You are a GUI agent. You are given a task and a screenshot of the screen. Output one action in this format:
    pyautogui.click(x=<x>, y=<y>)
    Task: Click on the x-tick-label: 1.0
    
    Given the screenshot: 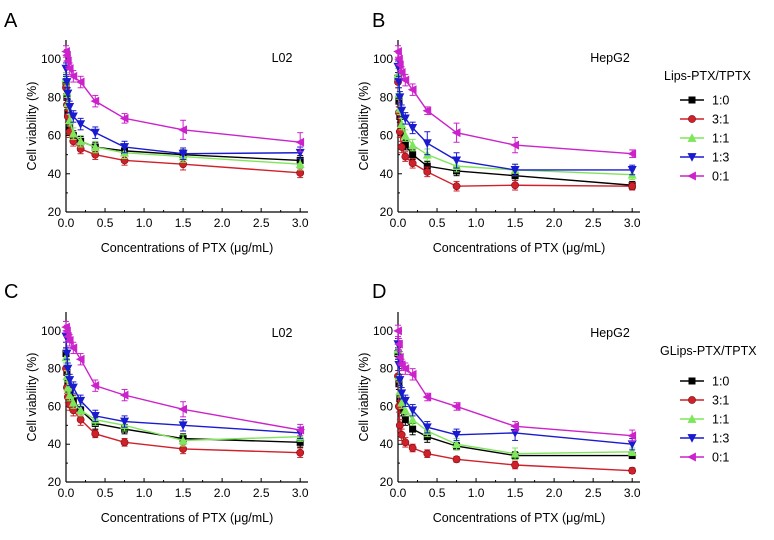 What is the action you would take?
    pyautogui.click(x=144, y=493)
    